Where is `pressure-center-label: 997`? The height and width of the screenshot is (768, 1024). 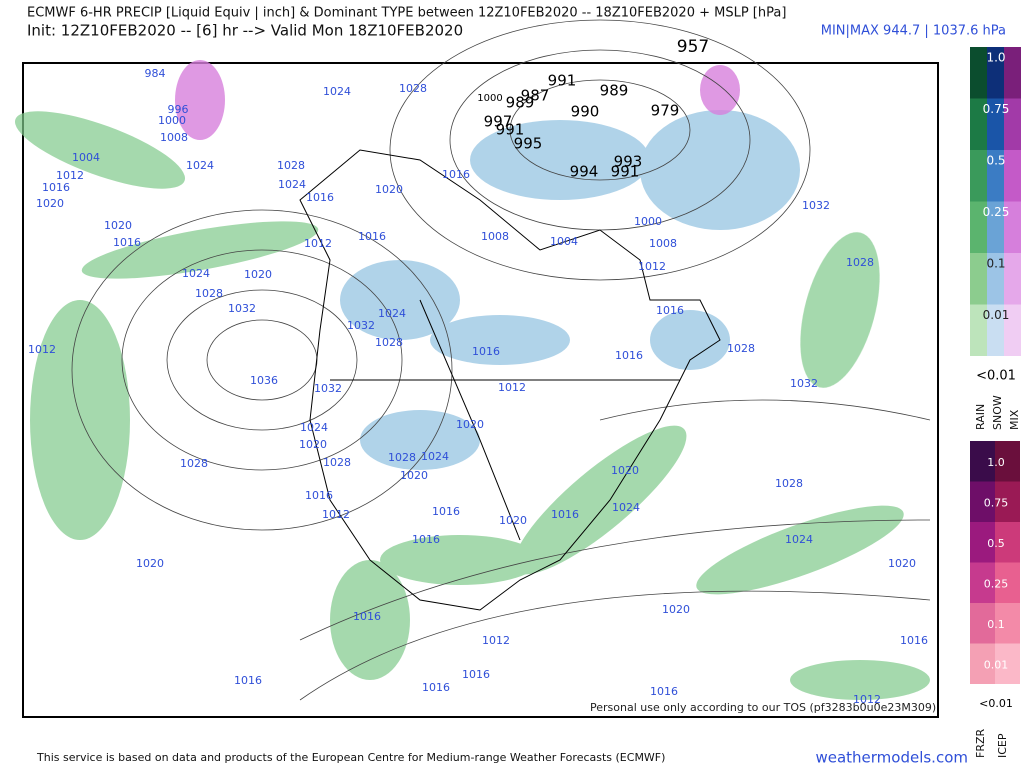
pressure-center-label: 997 is located at coordinates (498, 122).